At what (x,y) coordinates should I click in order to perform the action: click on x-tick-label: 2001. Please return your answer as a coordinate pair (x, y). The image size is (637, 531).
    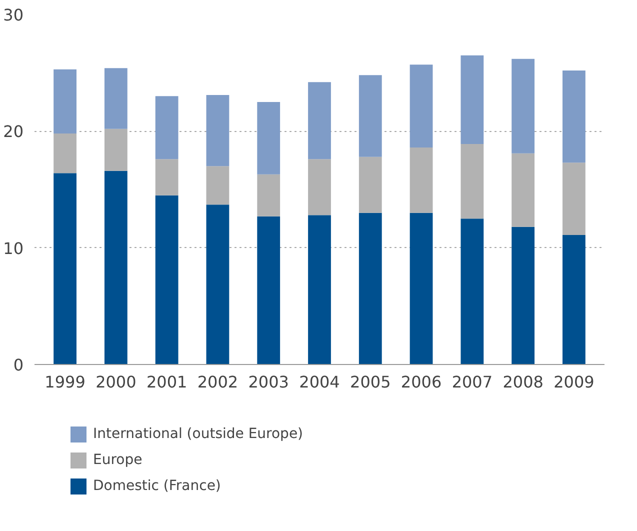
    Looking at the image, I should click on (167, 382).